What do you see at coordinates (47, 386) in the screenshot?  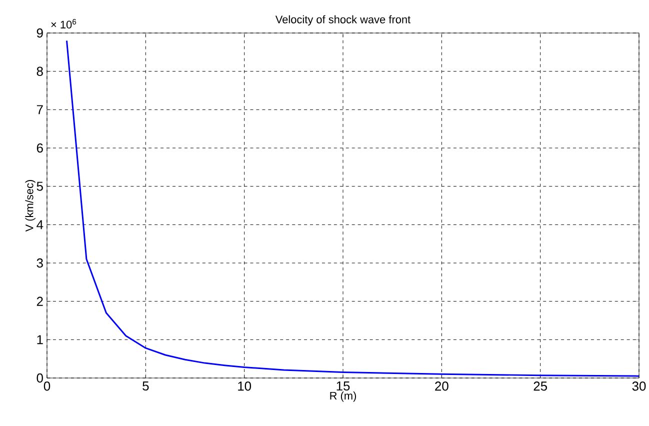 I see `x-tick-label: 0` at bounding box center [47, 386].